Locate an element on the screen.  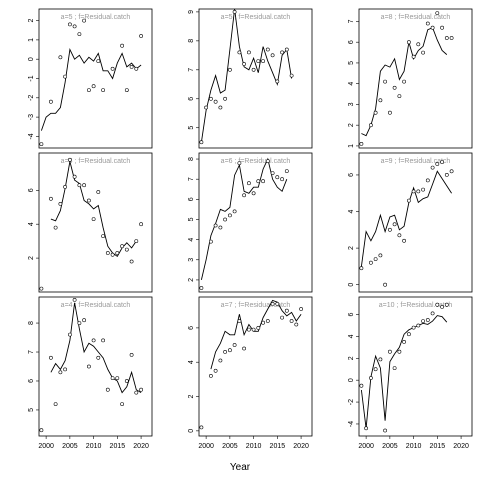
panel-6: a=9 ; f=Residual.catch 0 2 4 6 is located at coordinates (410, 222).